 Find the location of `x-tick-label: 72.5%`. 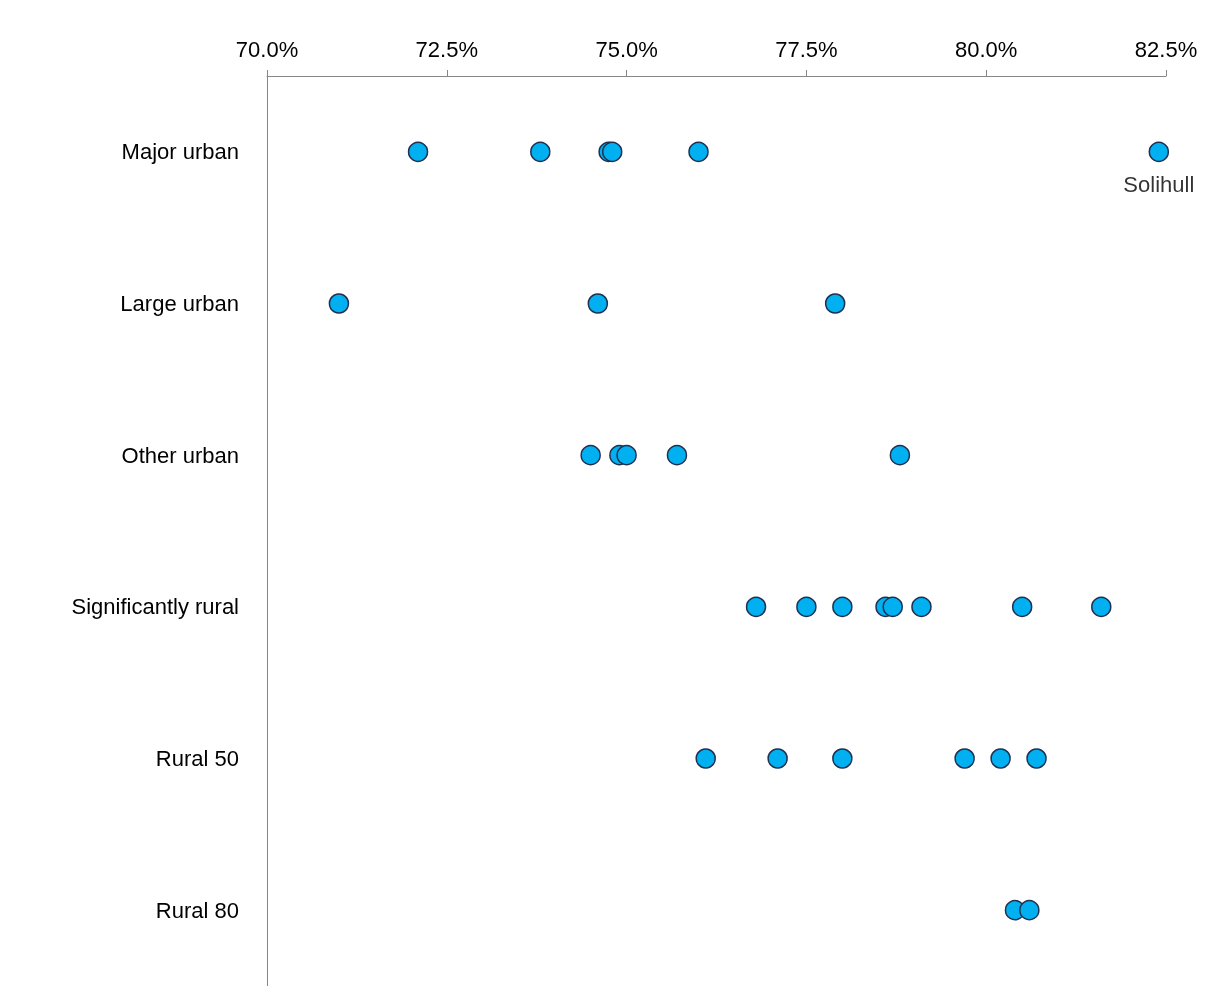

x-tick-label: 72.5% is located at coordinates (446, 49).